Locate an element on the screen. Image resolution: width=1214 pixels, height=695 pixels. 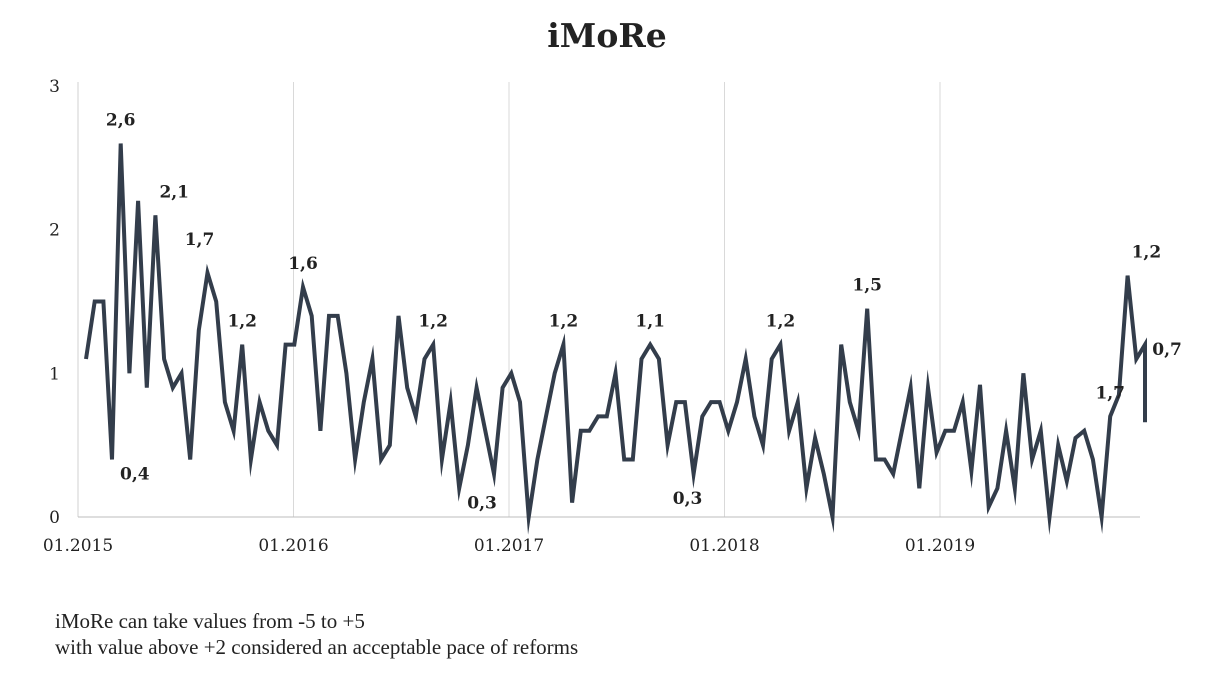
data-label-0: 2,6 is located at coordinates (121, 120).